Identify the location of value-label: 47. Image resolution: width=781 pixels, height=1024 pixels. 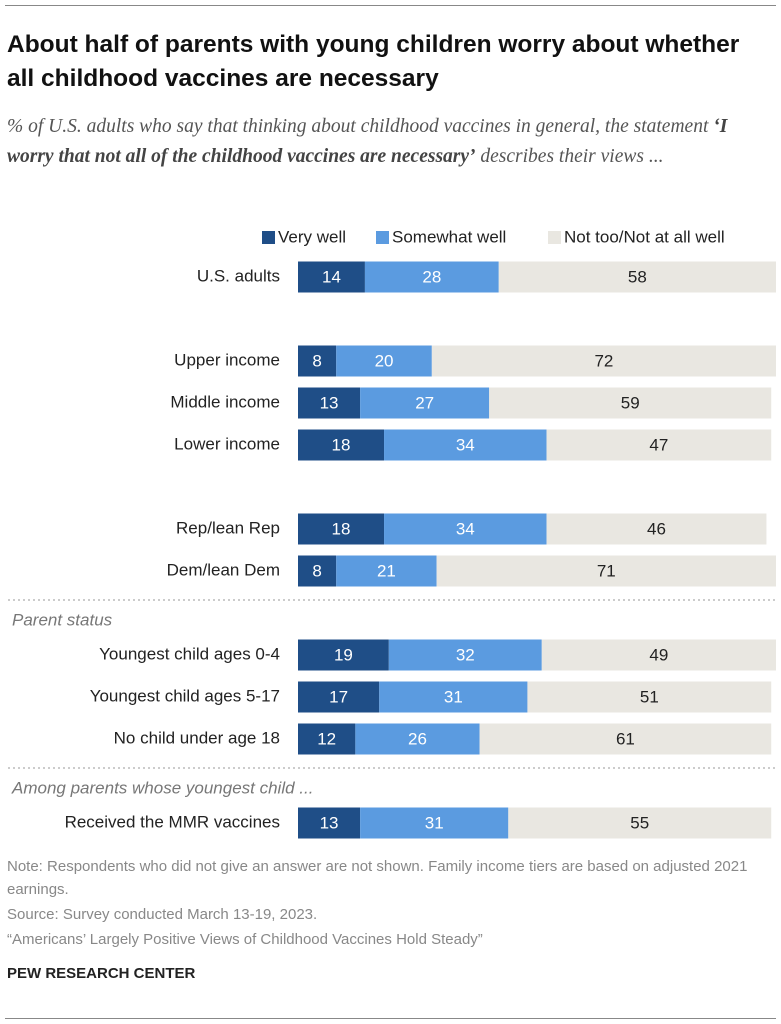
(658, 444).